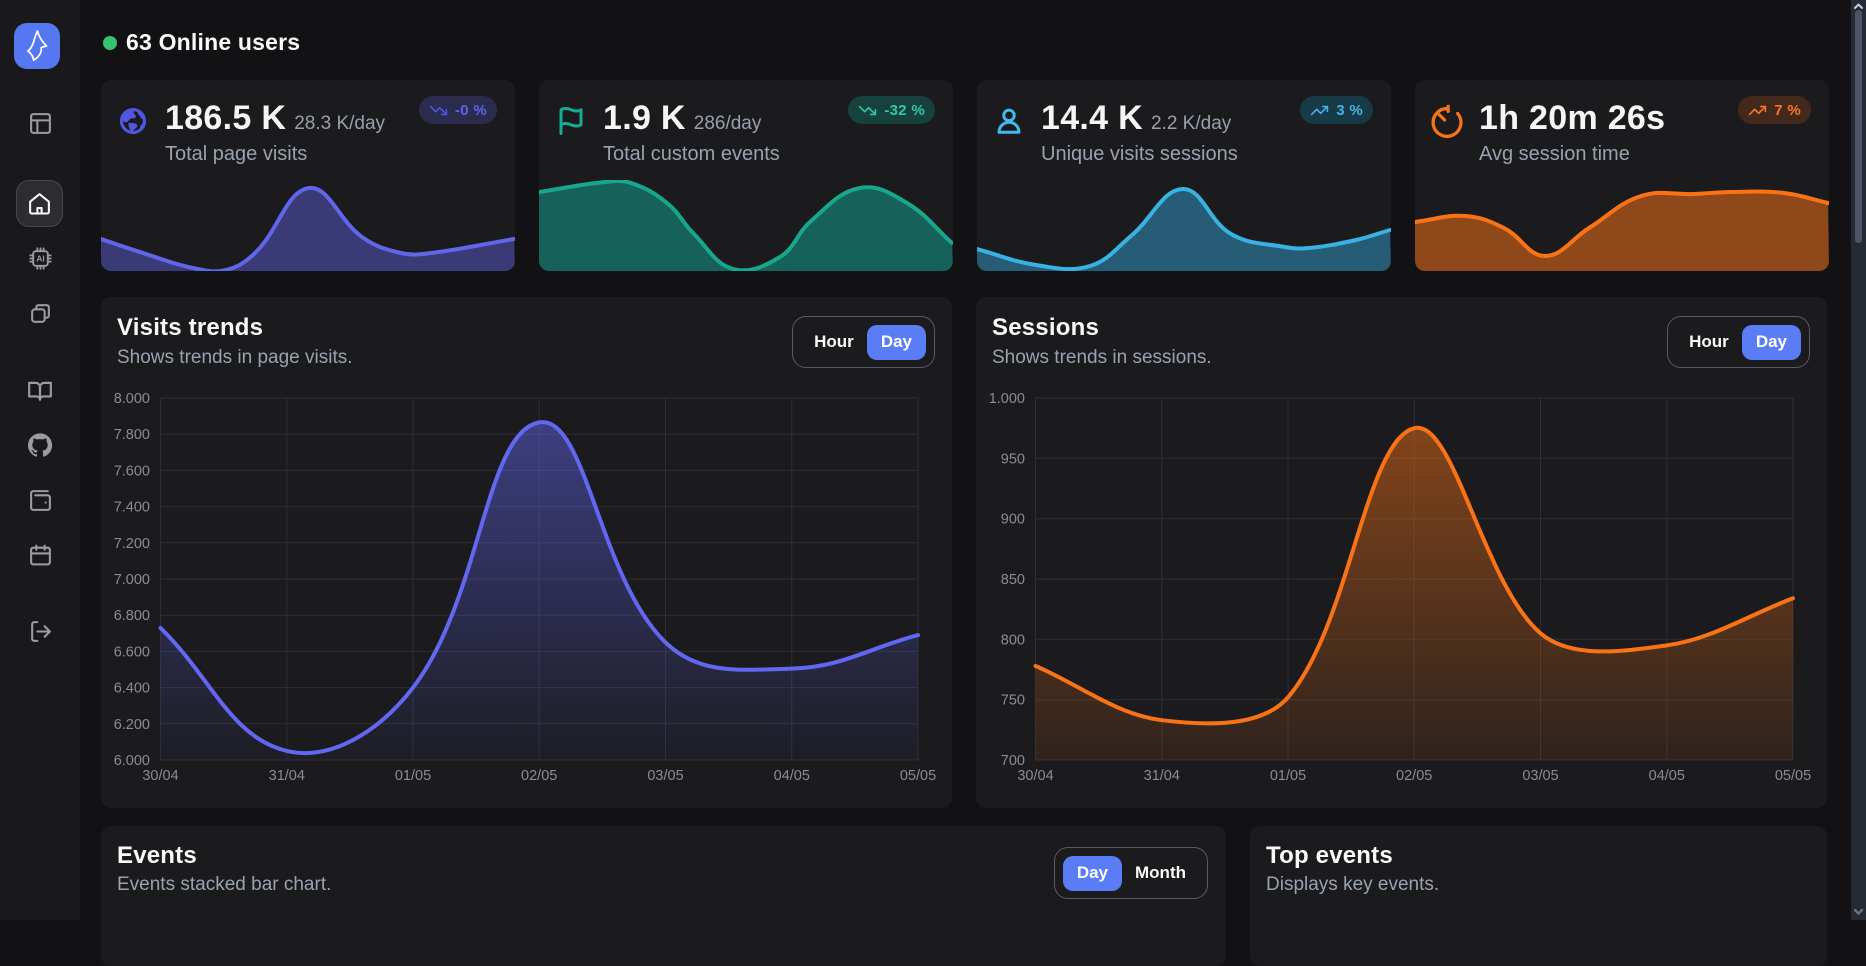  Describe the element at coordinates (132, 508) in the screenshot. I see `svg-text: 7.400` at that location.